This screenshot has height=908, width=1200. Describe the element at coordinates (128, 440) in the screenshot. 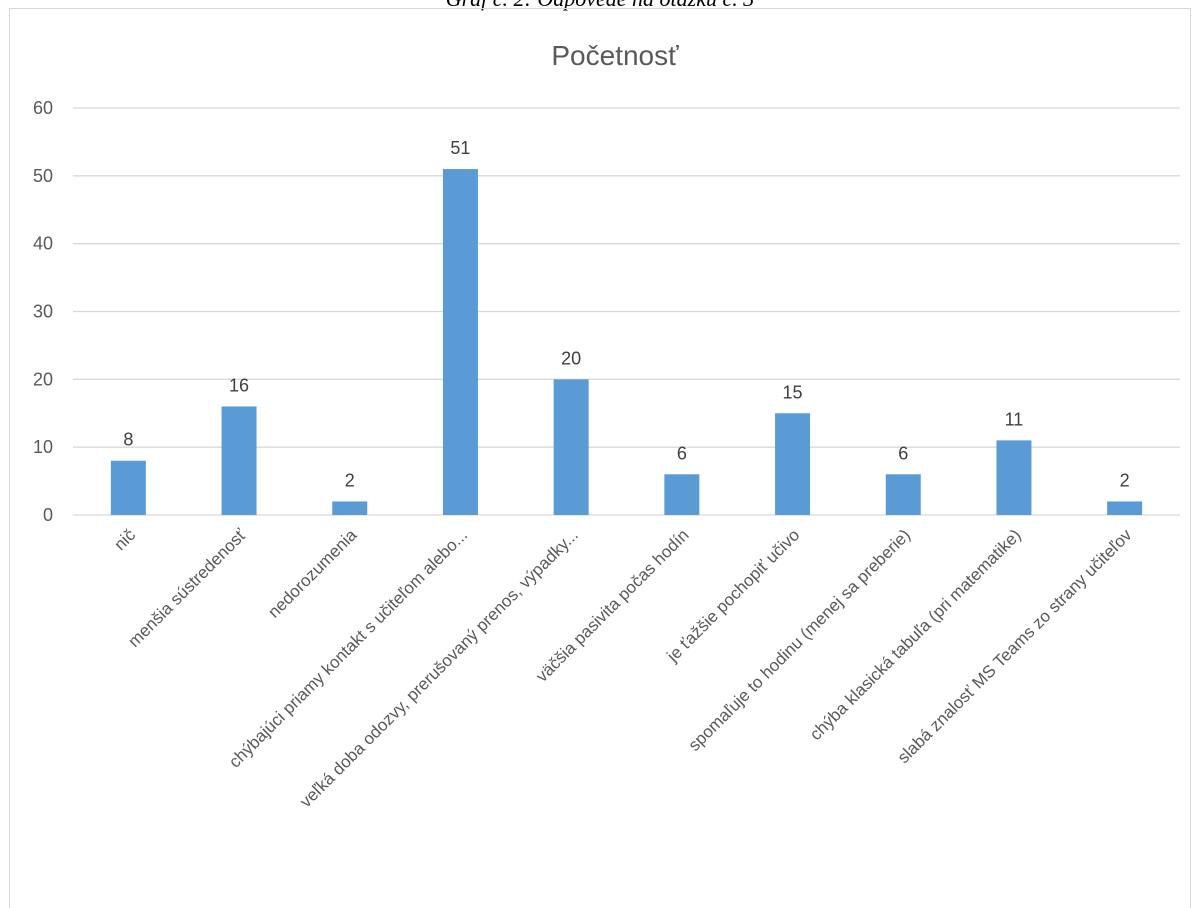

I see `data-label: 8` at that location.